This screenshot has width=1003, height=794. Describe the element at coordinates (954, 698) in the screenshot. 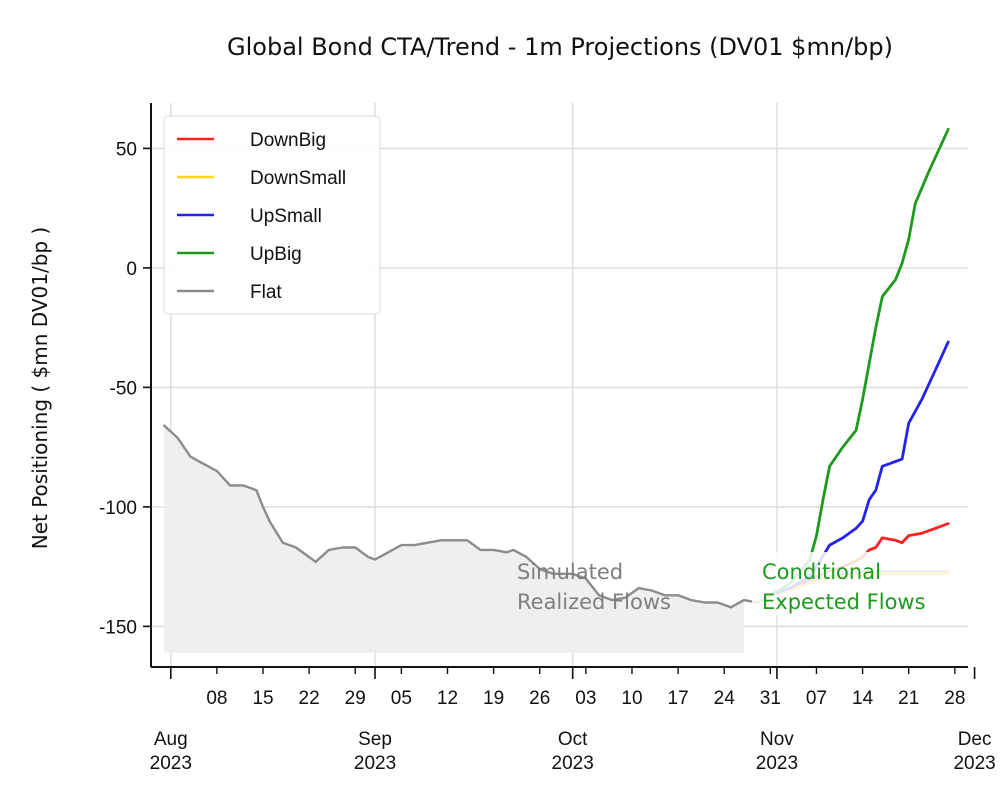

I see `x-day-tick-label: 28` at that location.